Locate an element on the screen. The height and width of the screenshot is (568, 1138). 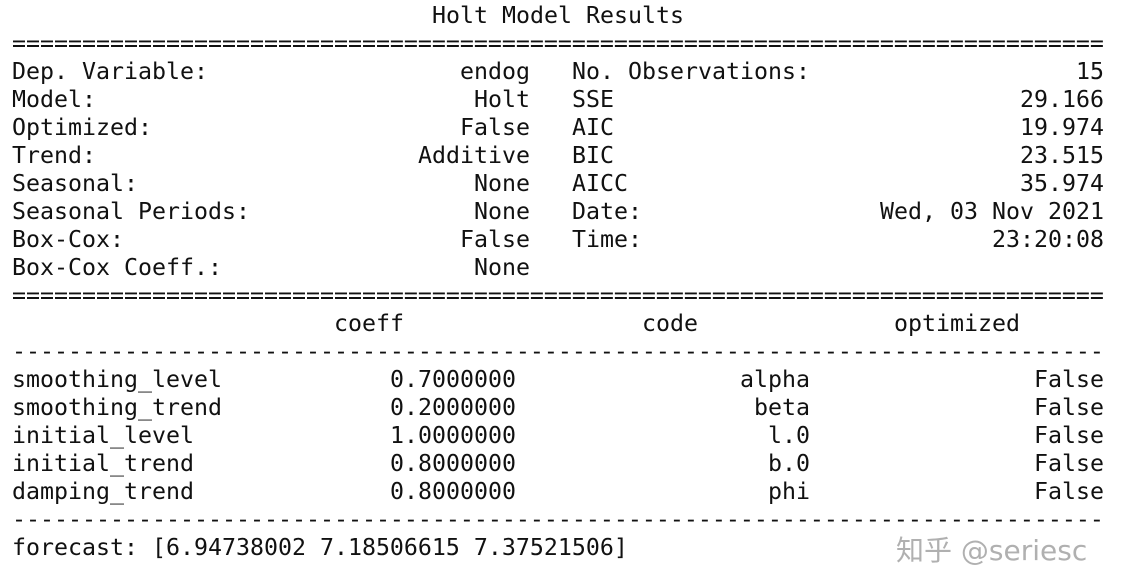
params-row: initial_trend 0.8000000 b.0 False is located at coordinates (558, 464).